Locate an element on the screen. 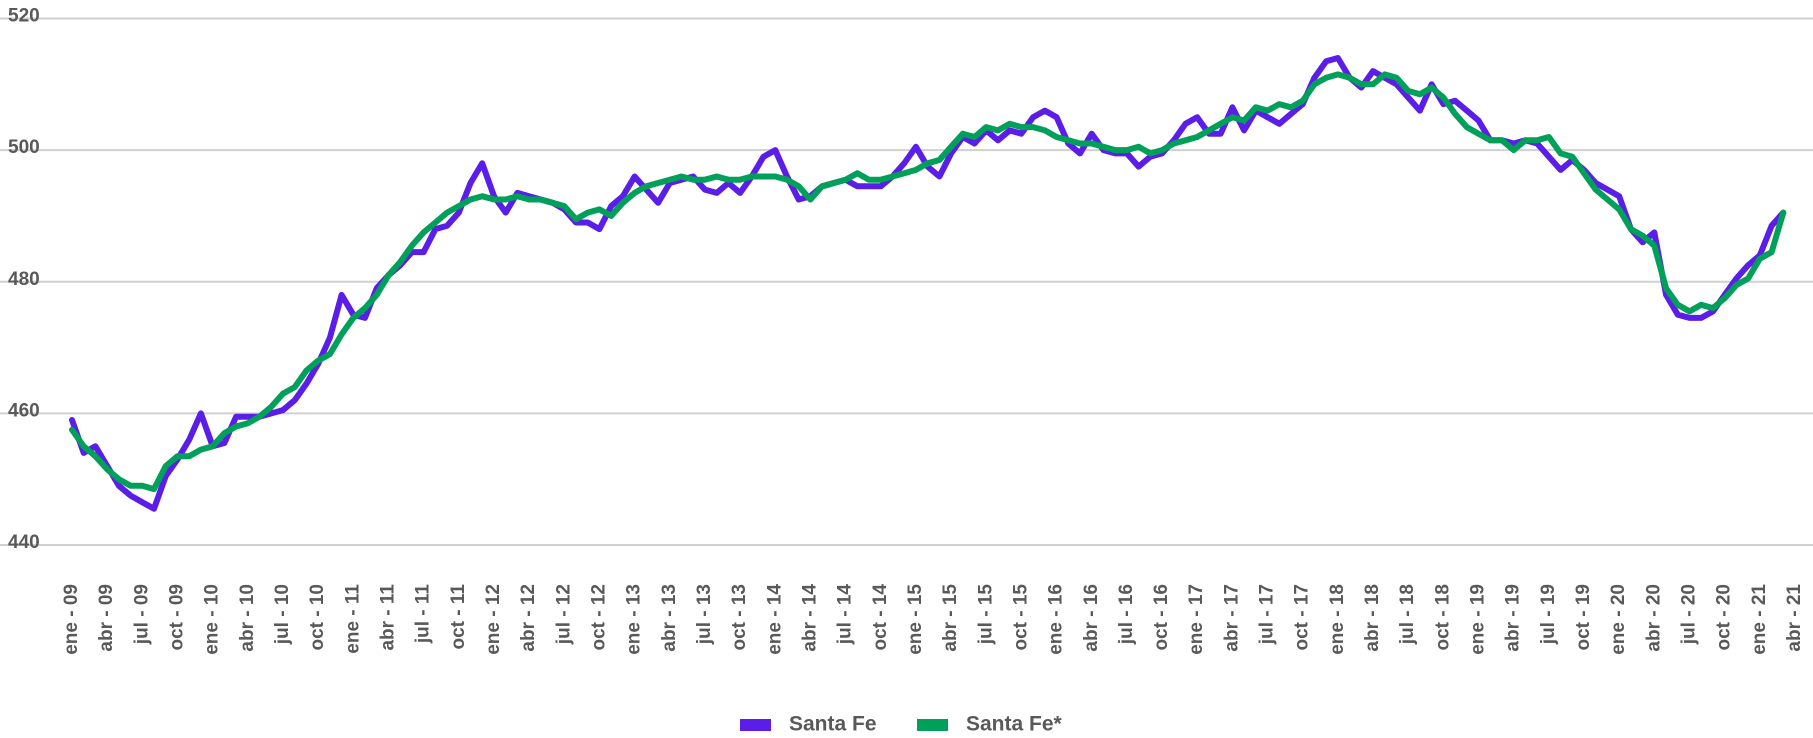 The width and height of the screenshot is (1813, 738). x-tick-label: abr - 16 is located at coordinates (1091, 618).